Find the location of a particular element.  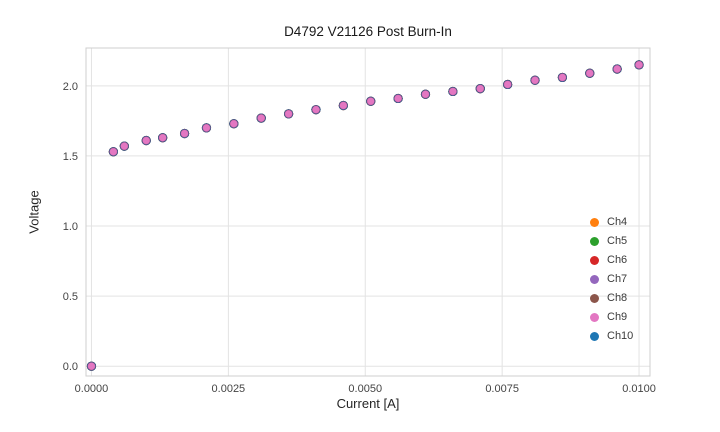

y-tick-label: 0.0 is located at coordinates (70, 367).